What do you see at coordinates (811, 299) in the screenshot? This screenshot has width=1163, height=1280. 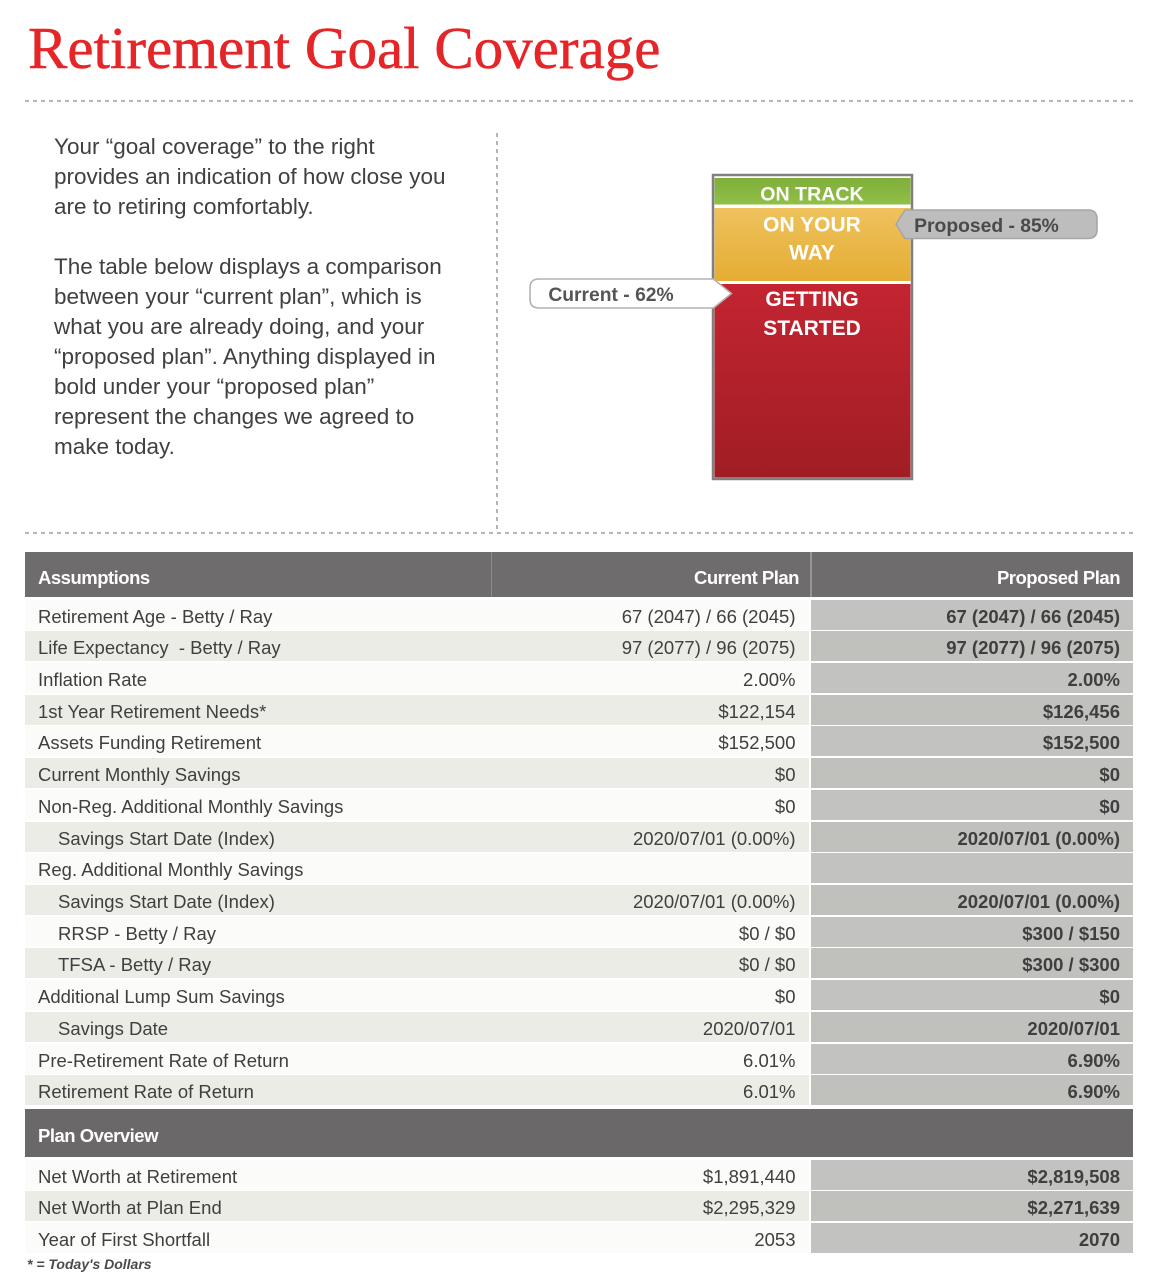 I see `svg-text: GETTING` at bounding box center [811, 299].